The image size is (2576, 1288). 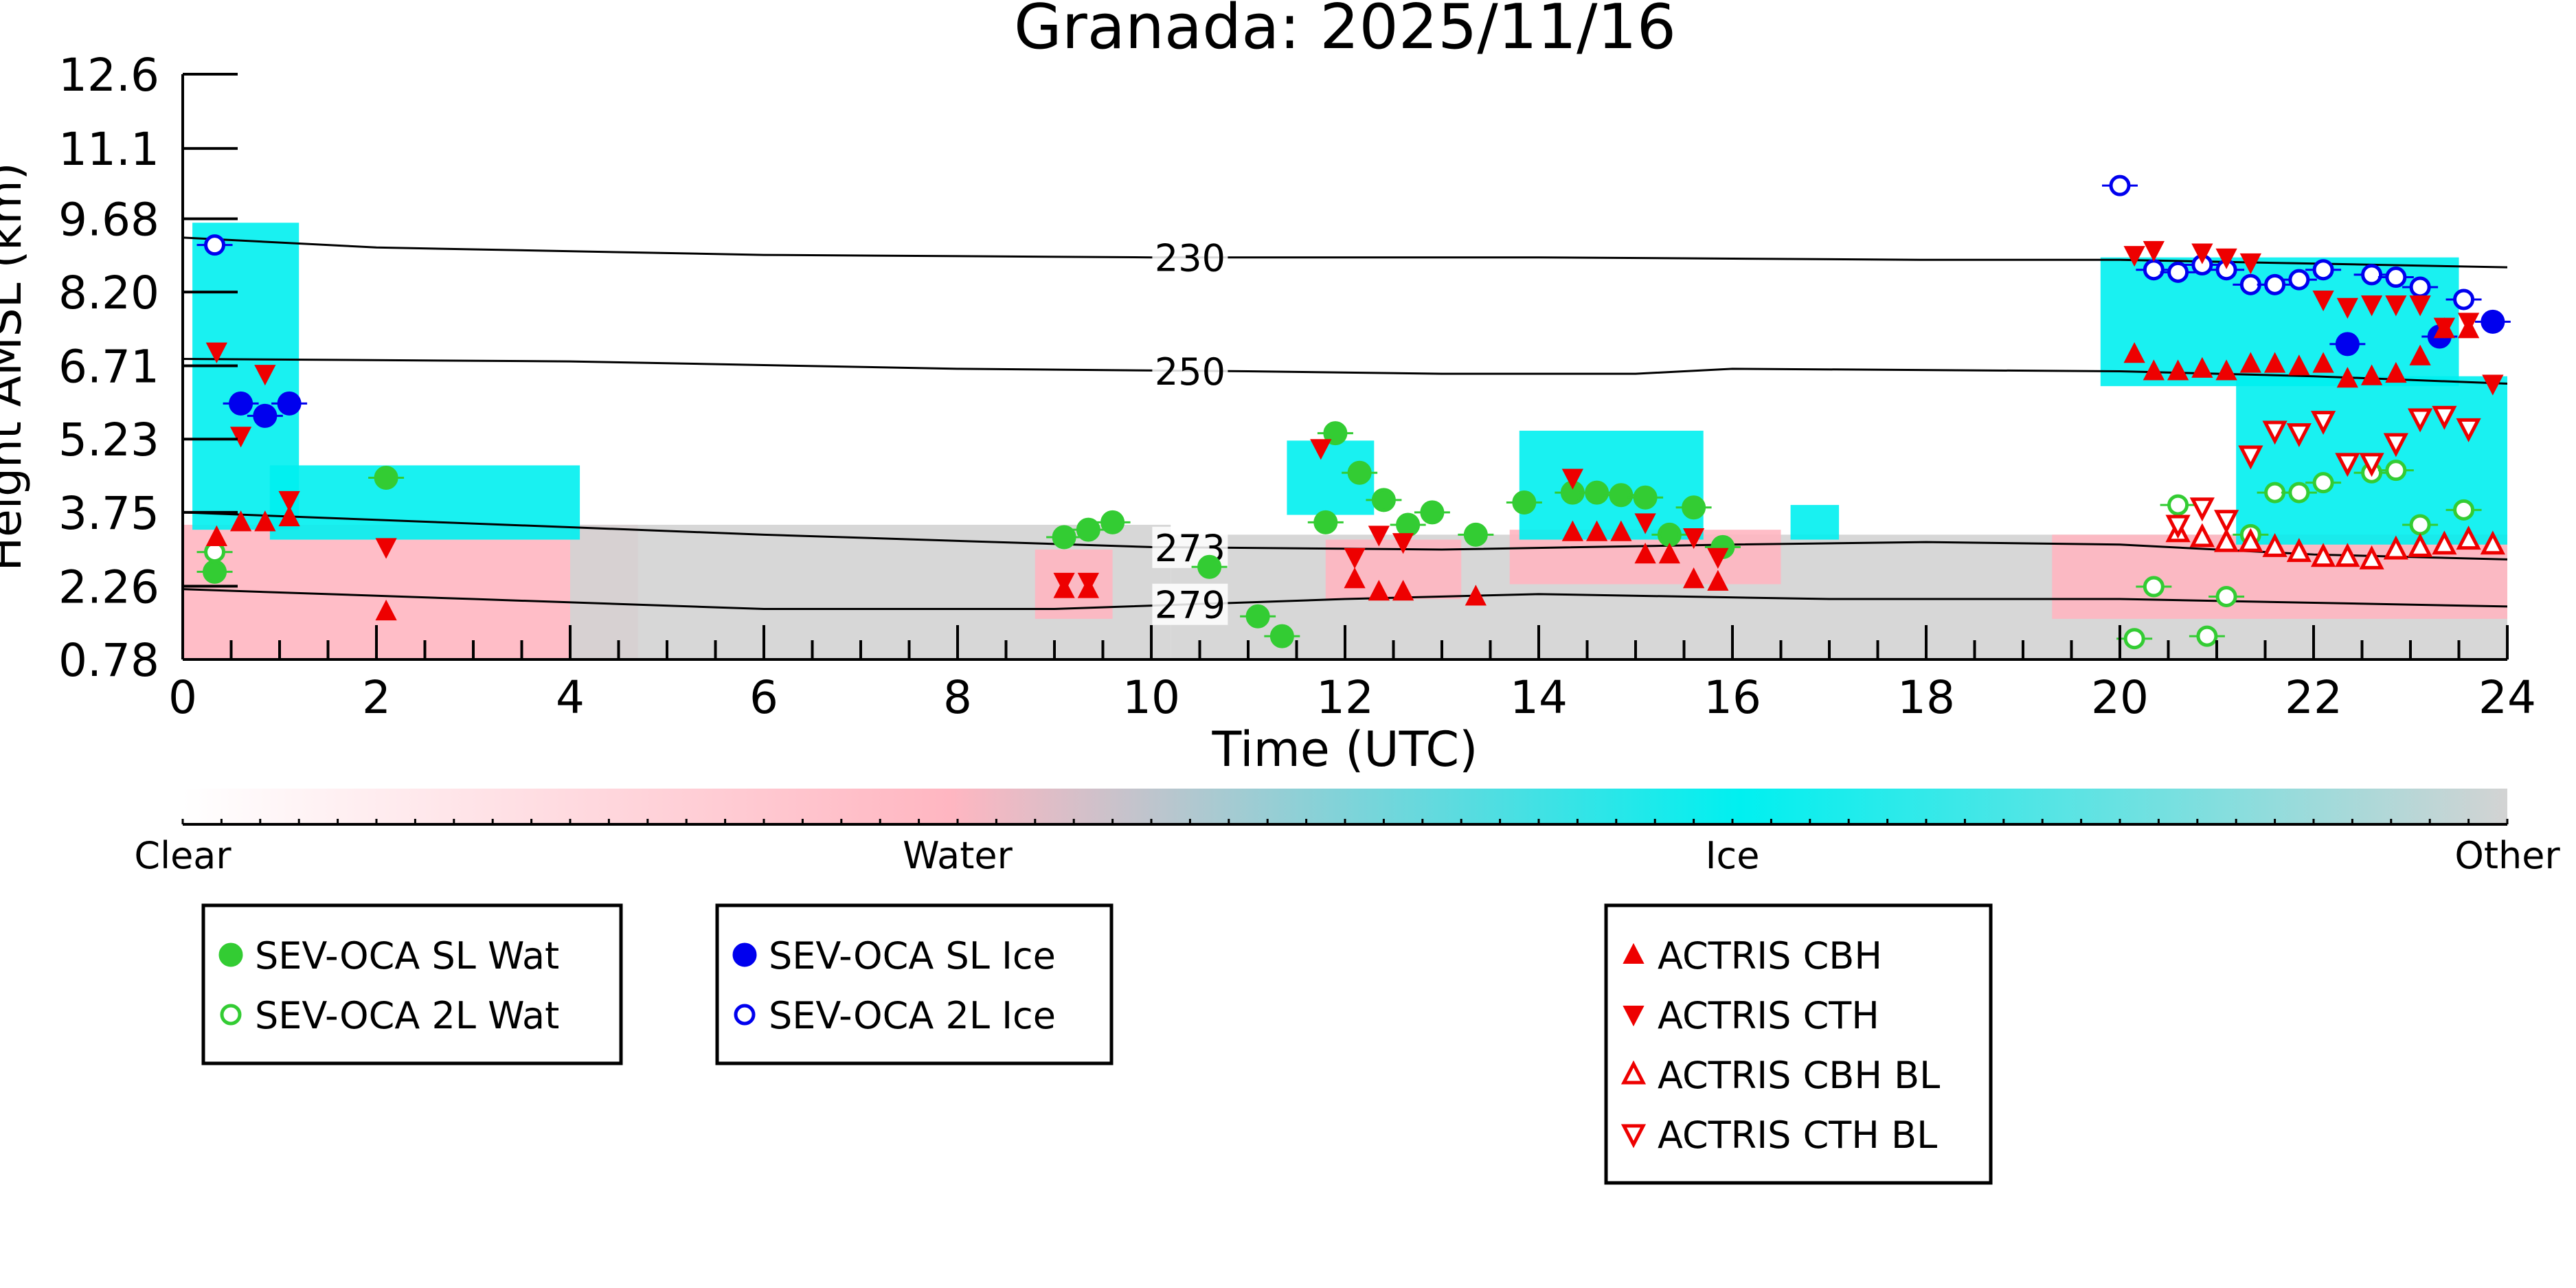 What do you see at coordinates (1345, 806) in the screenshot?
I see `colorbar` at bounding box center [1345, 806].